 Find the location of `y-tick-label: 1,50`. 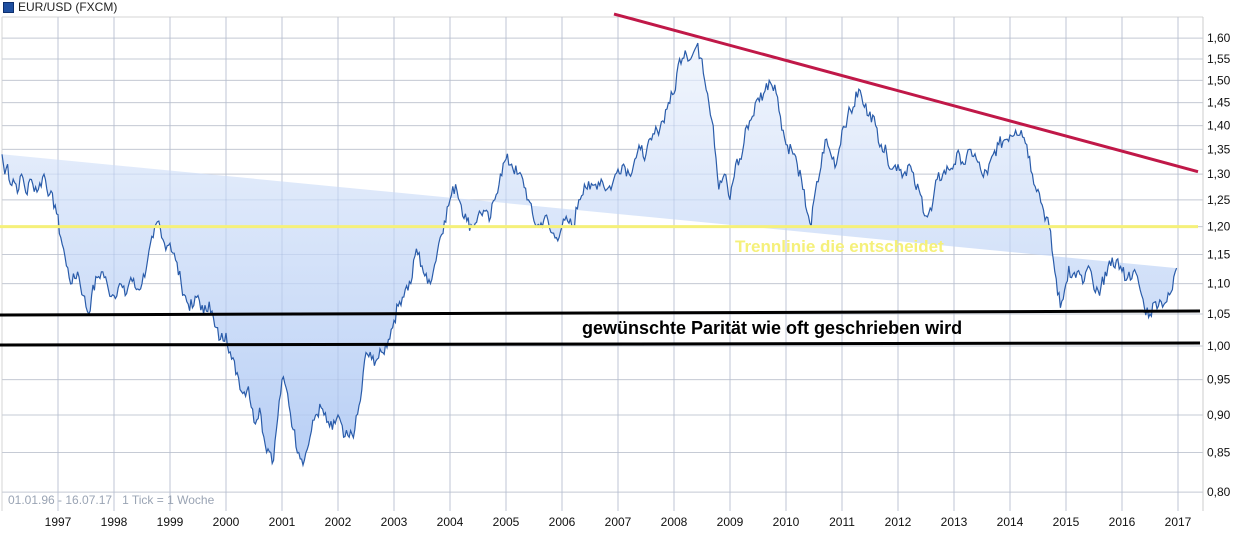

y-tick-label: 1,50 is located at coordinates (1219, 80).